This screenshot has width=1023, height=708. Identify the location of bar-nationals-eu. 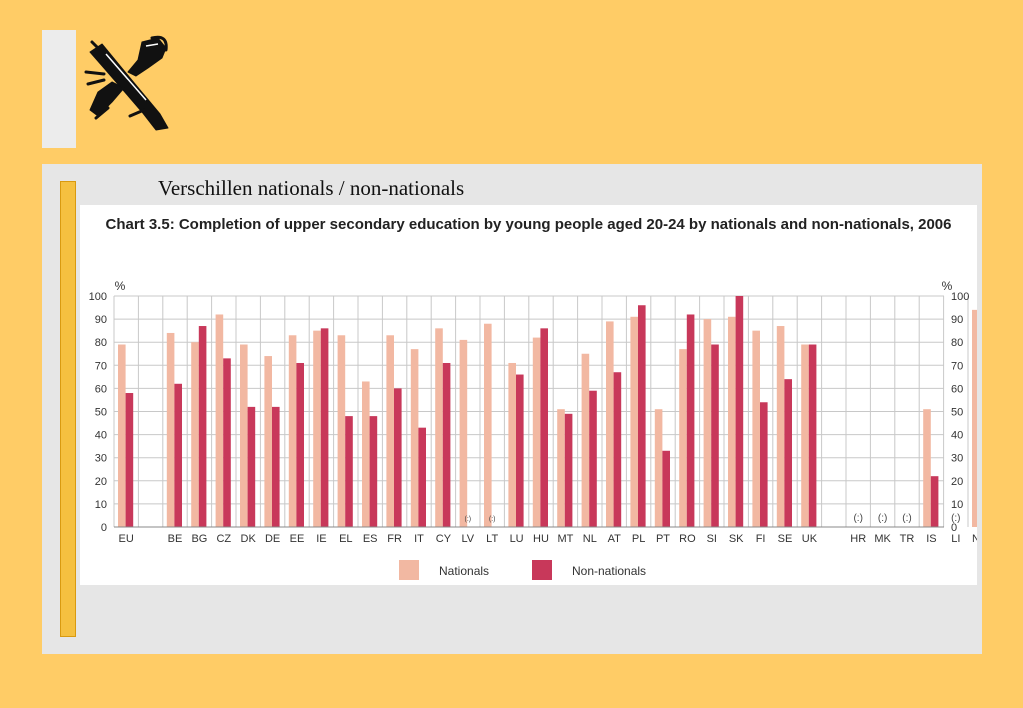
(122, 435).